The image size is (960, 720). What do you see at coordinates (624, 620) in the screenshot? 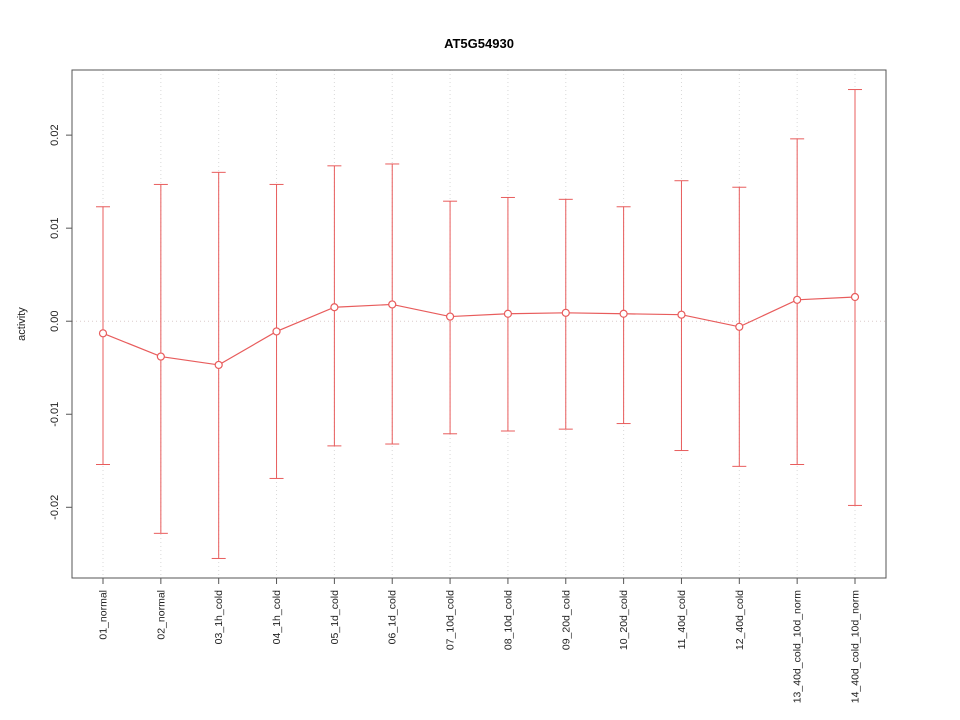
I see `x-tick-label: 10_20d_cold` at bounding box center [624, 620].